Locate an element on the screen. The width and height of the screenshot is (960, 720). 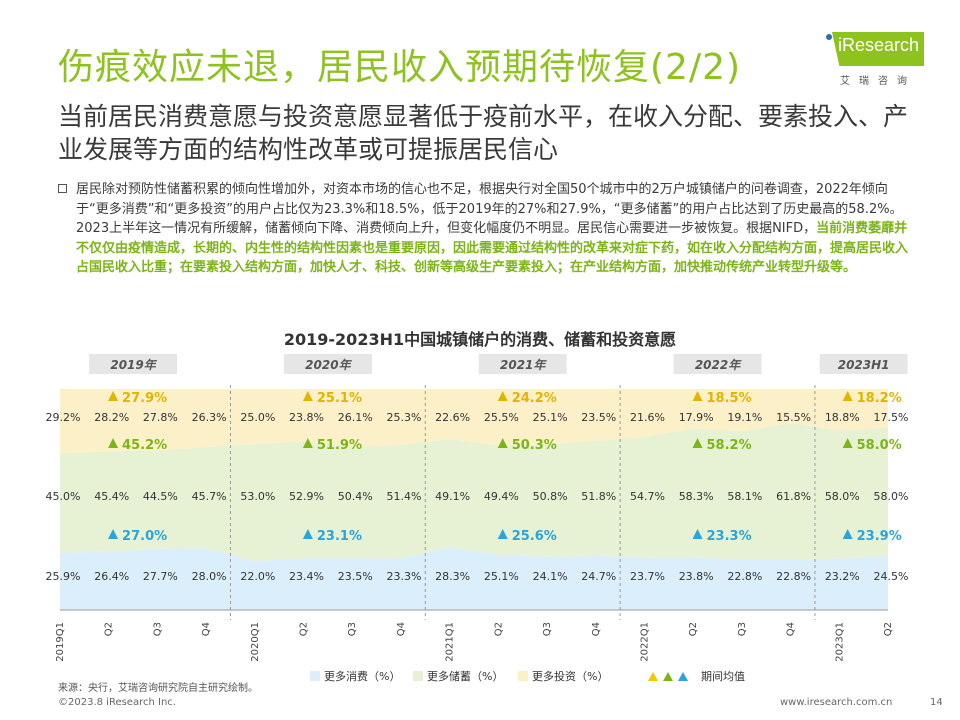
data-label-save: 61.8% is located at coordinates (793, 496).